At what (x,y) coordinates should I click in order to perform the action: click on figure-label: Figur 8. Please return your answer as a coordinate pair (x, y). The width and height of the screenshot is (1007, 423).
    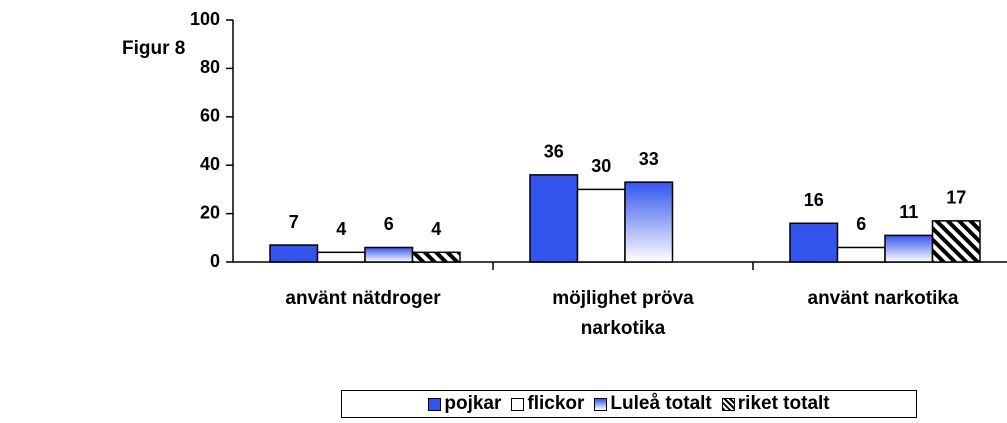
    Looking at the image, I should click on (154, 48).